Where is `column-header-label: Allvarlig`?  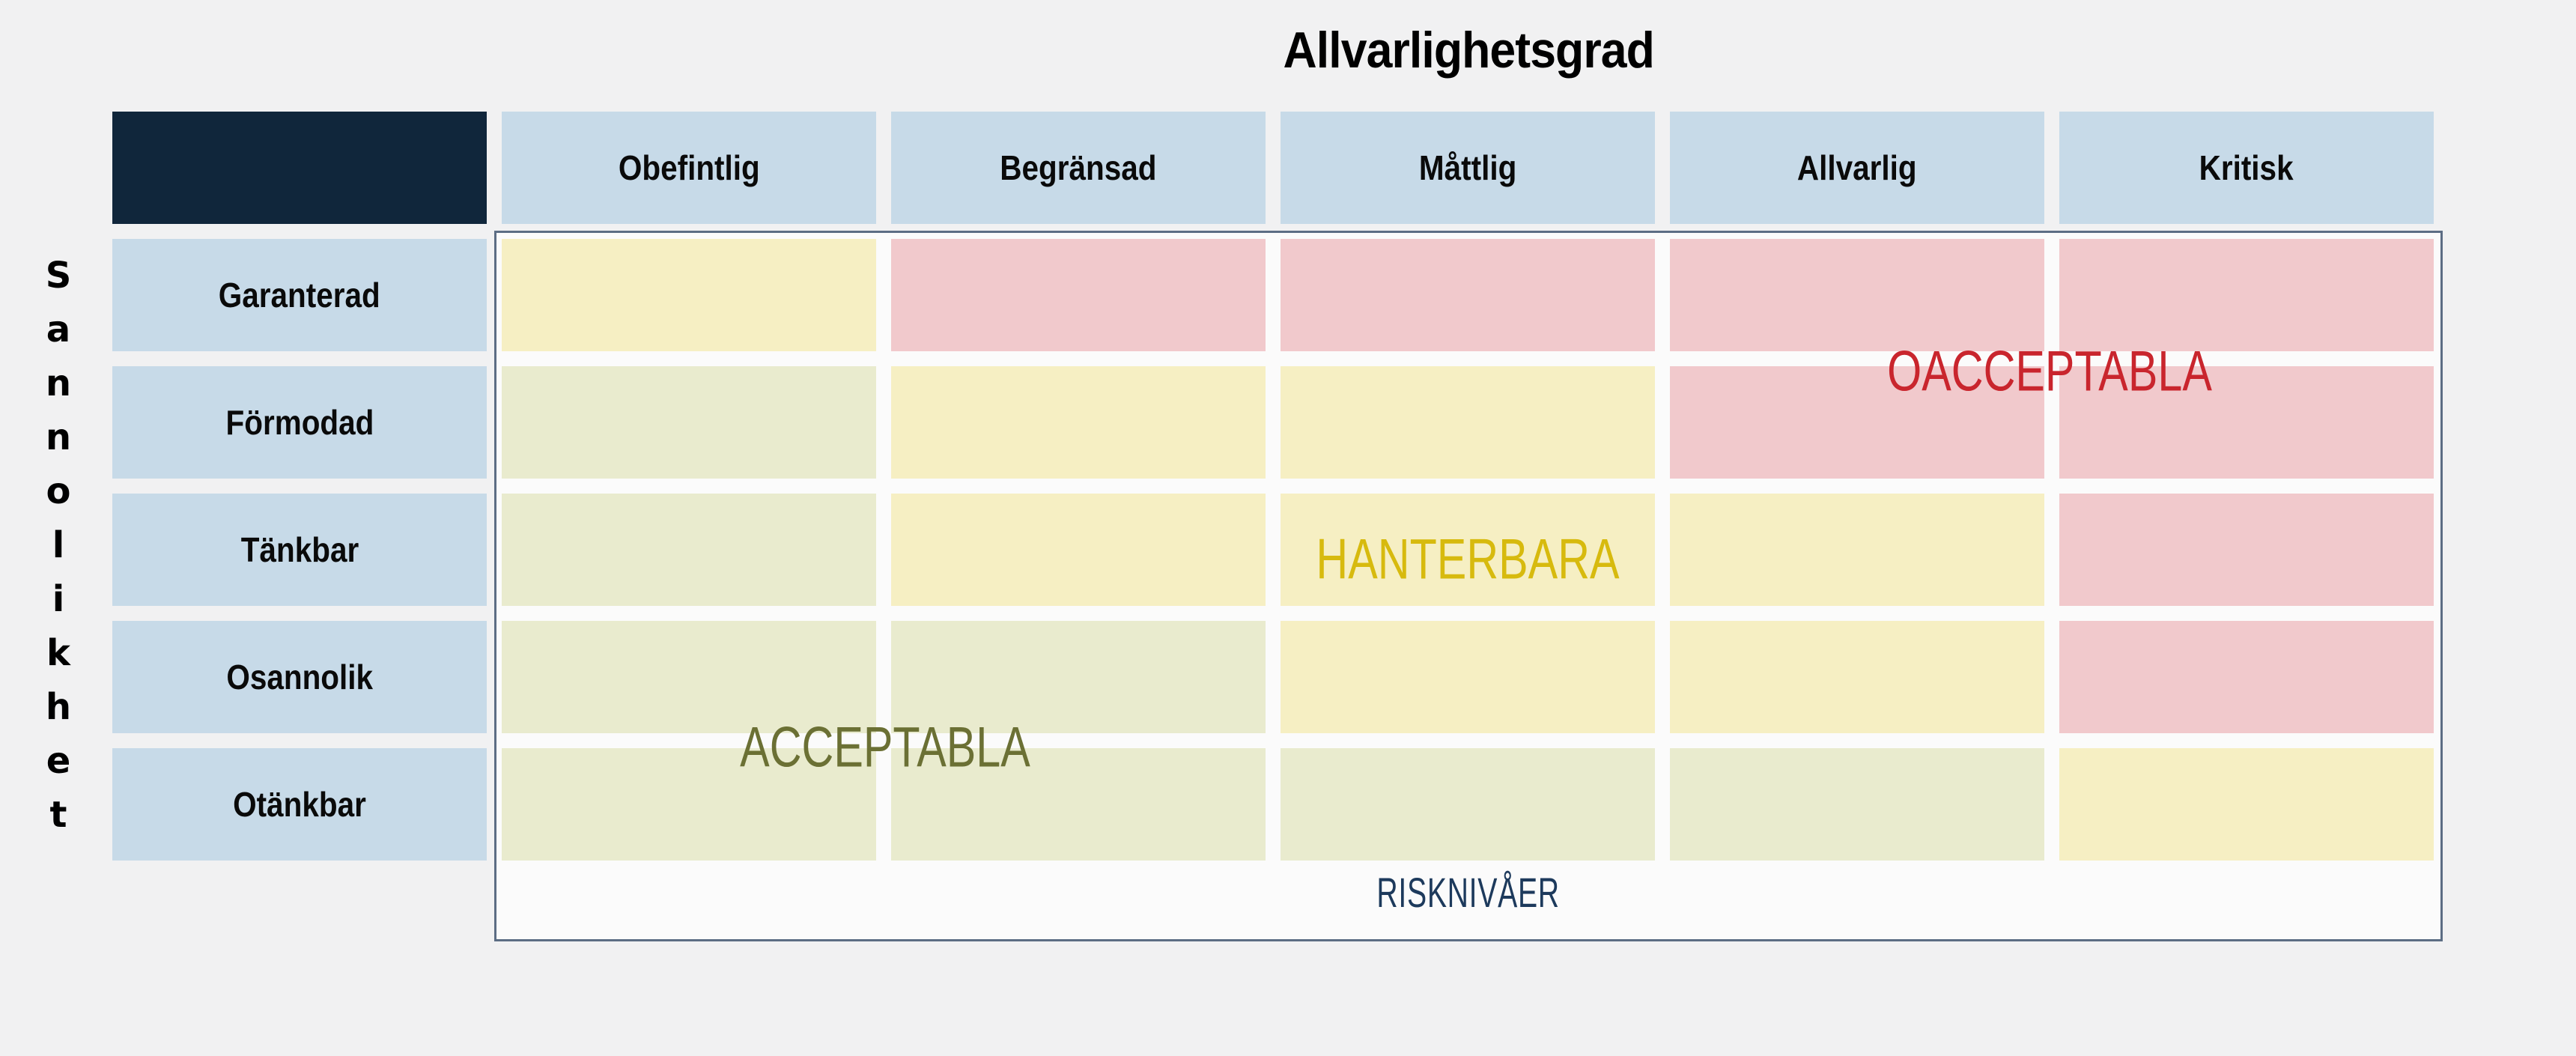
column-header-label: Allvarlig is located at coordinates (1857, 167).